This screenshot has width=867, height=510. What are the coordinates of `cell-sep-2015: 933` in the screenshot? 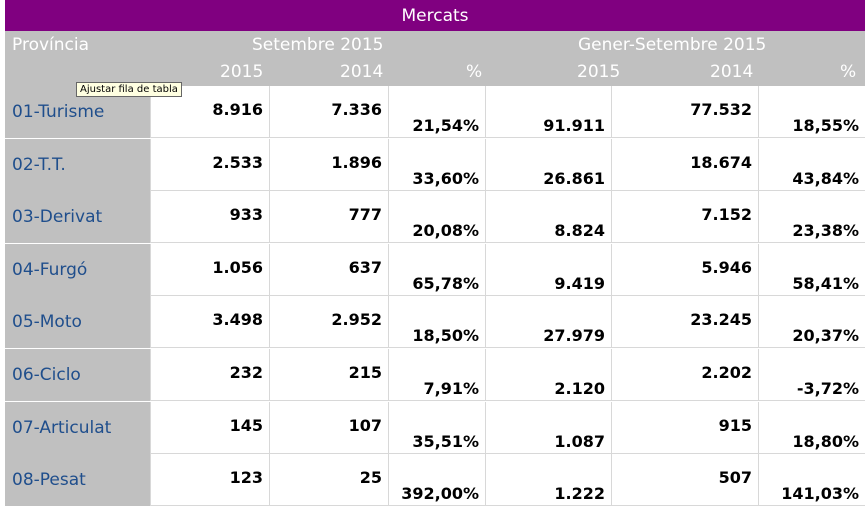 It's located at (209, 217).